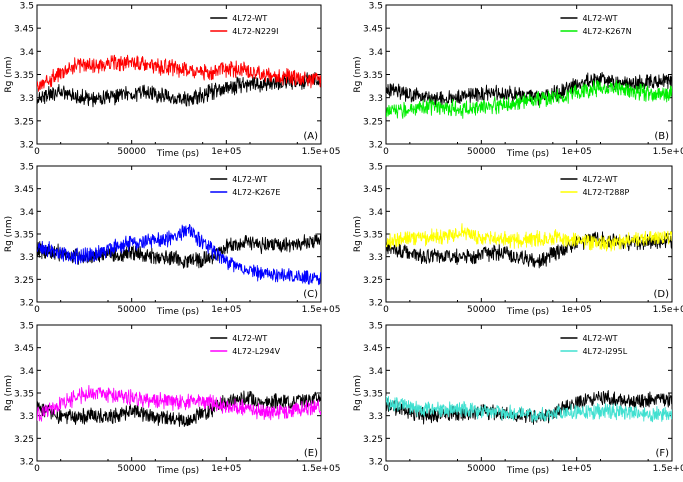 The image size is (683, 482). Describe the element at coordinates (311, 453) in the screenshot. I see `panel-label: (E)` at that location.